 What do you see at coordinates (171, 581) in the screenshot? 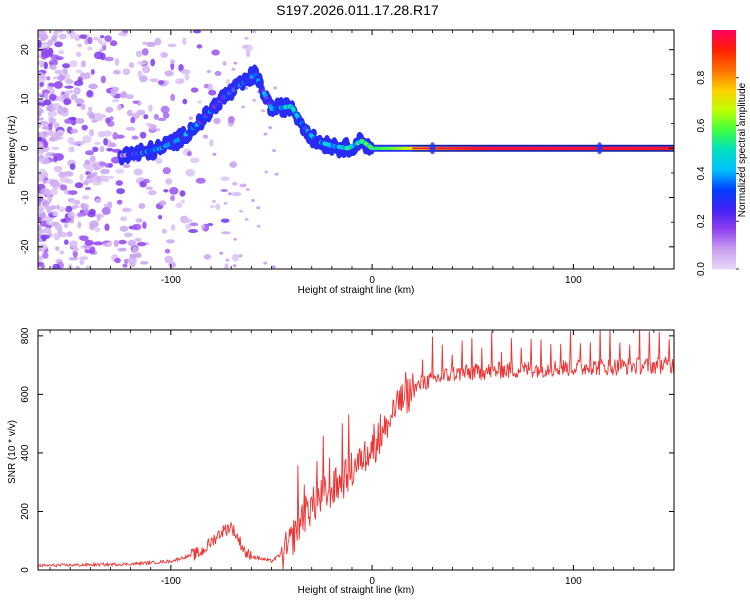
I see `snr-x-tick-label: -100` at bounding box center [171, 581].